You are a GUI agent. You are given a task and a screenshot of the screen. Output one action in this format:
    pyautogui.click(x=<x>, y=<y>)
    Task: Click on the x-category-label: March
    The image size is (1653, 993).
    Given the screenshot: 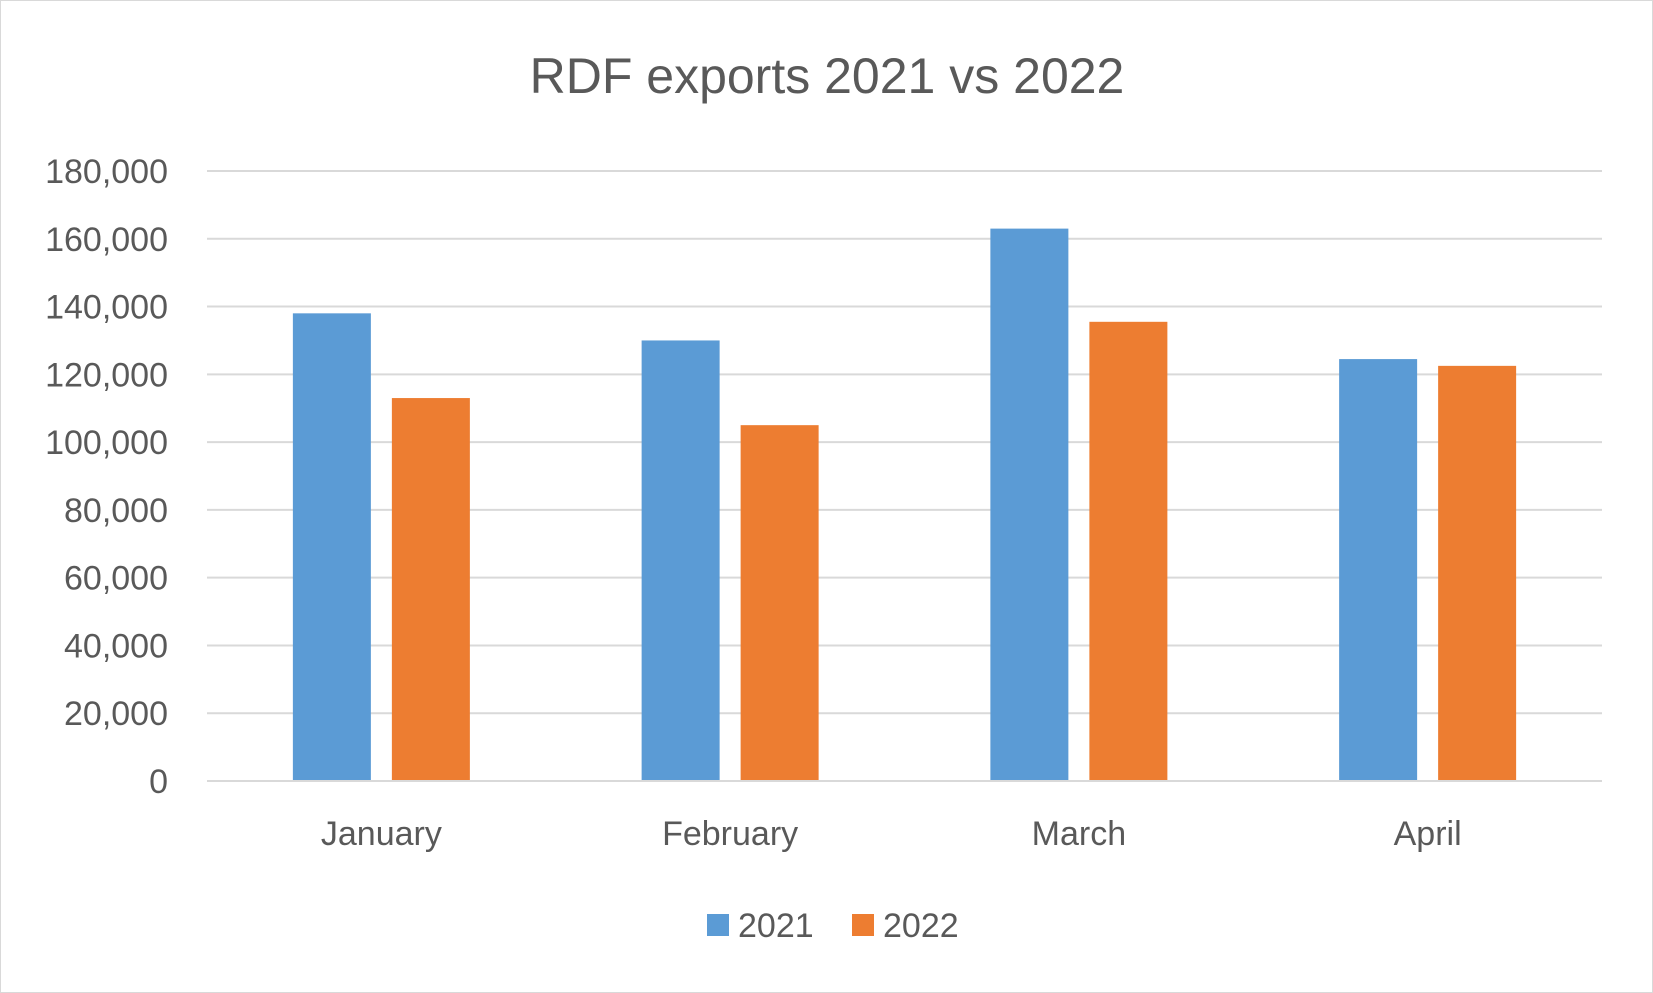 What is the action you would take?
    pyautogui.click(x=1079, y=834)
    